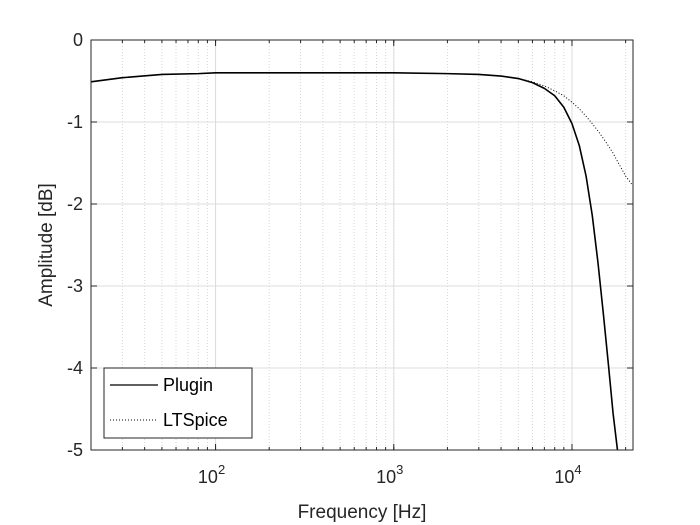  I want to click on y-tick-label: -2, so click(75, 204).